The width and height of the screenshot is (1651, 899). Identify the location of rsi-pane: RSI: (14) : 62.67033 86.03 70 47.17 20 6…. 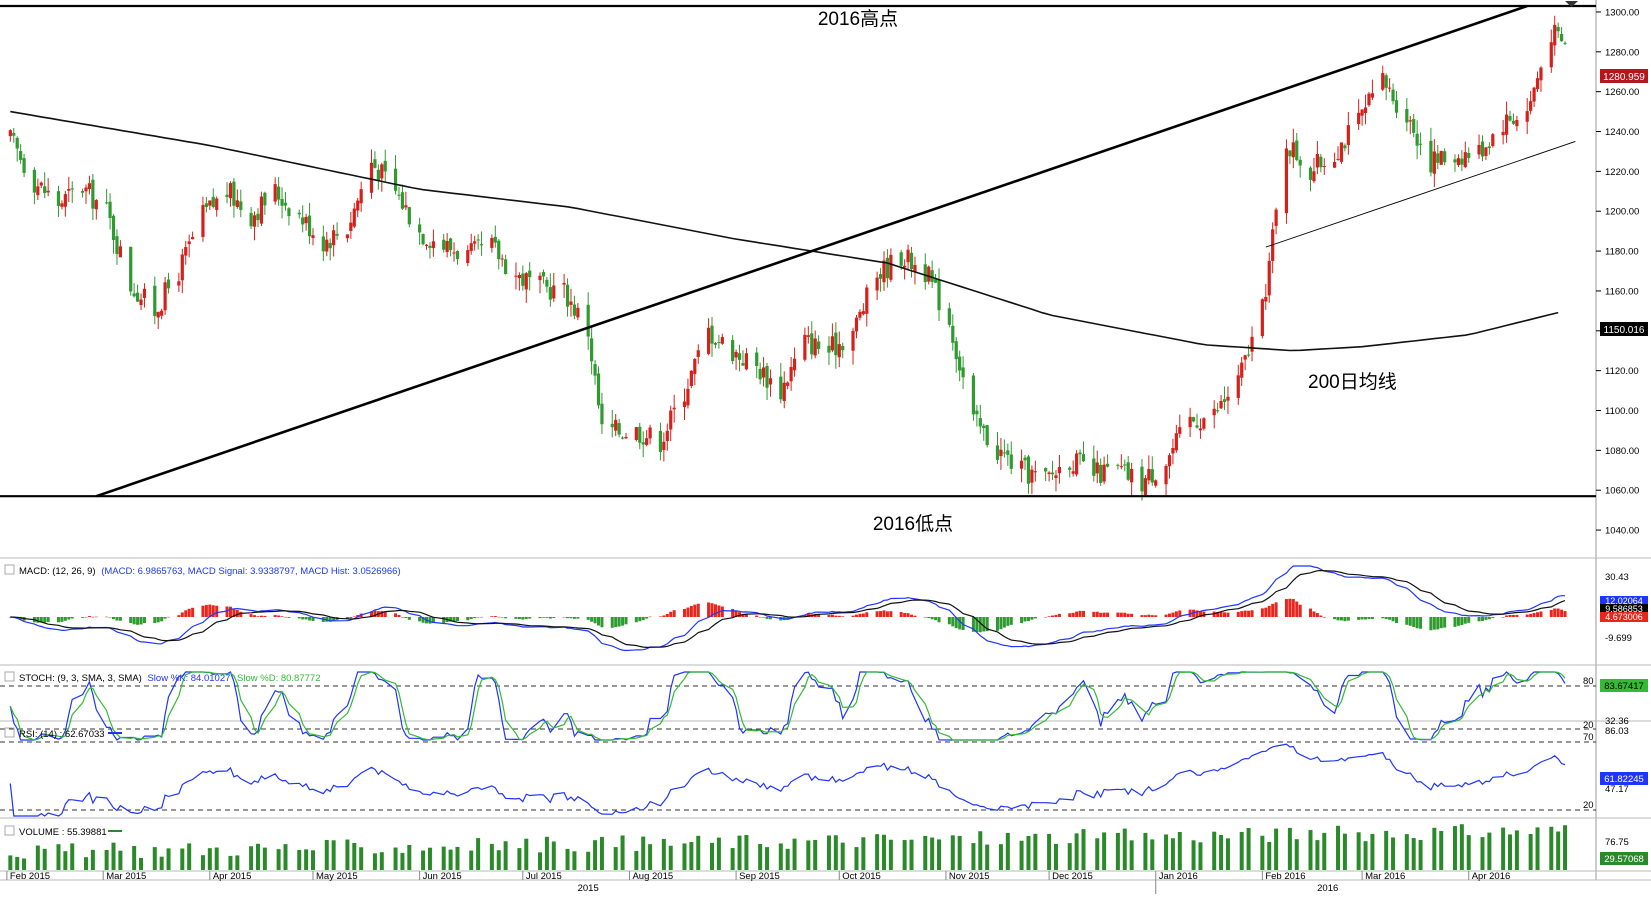
(824, 771).